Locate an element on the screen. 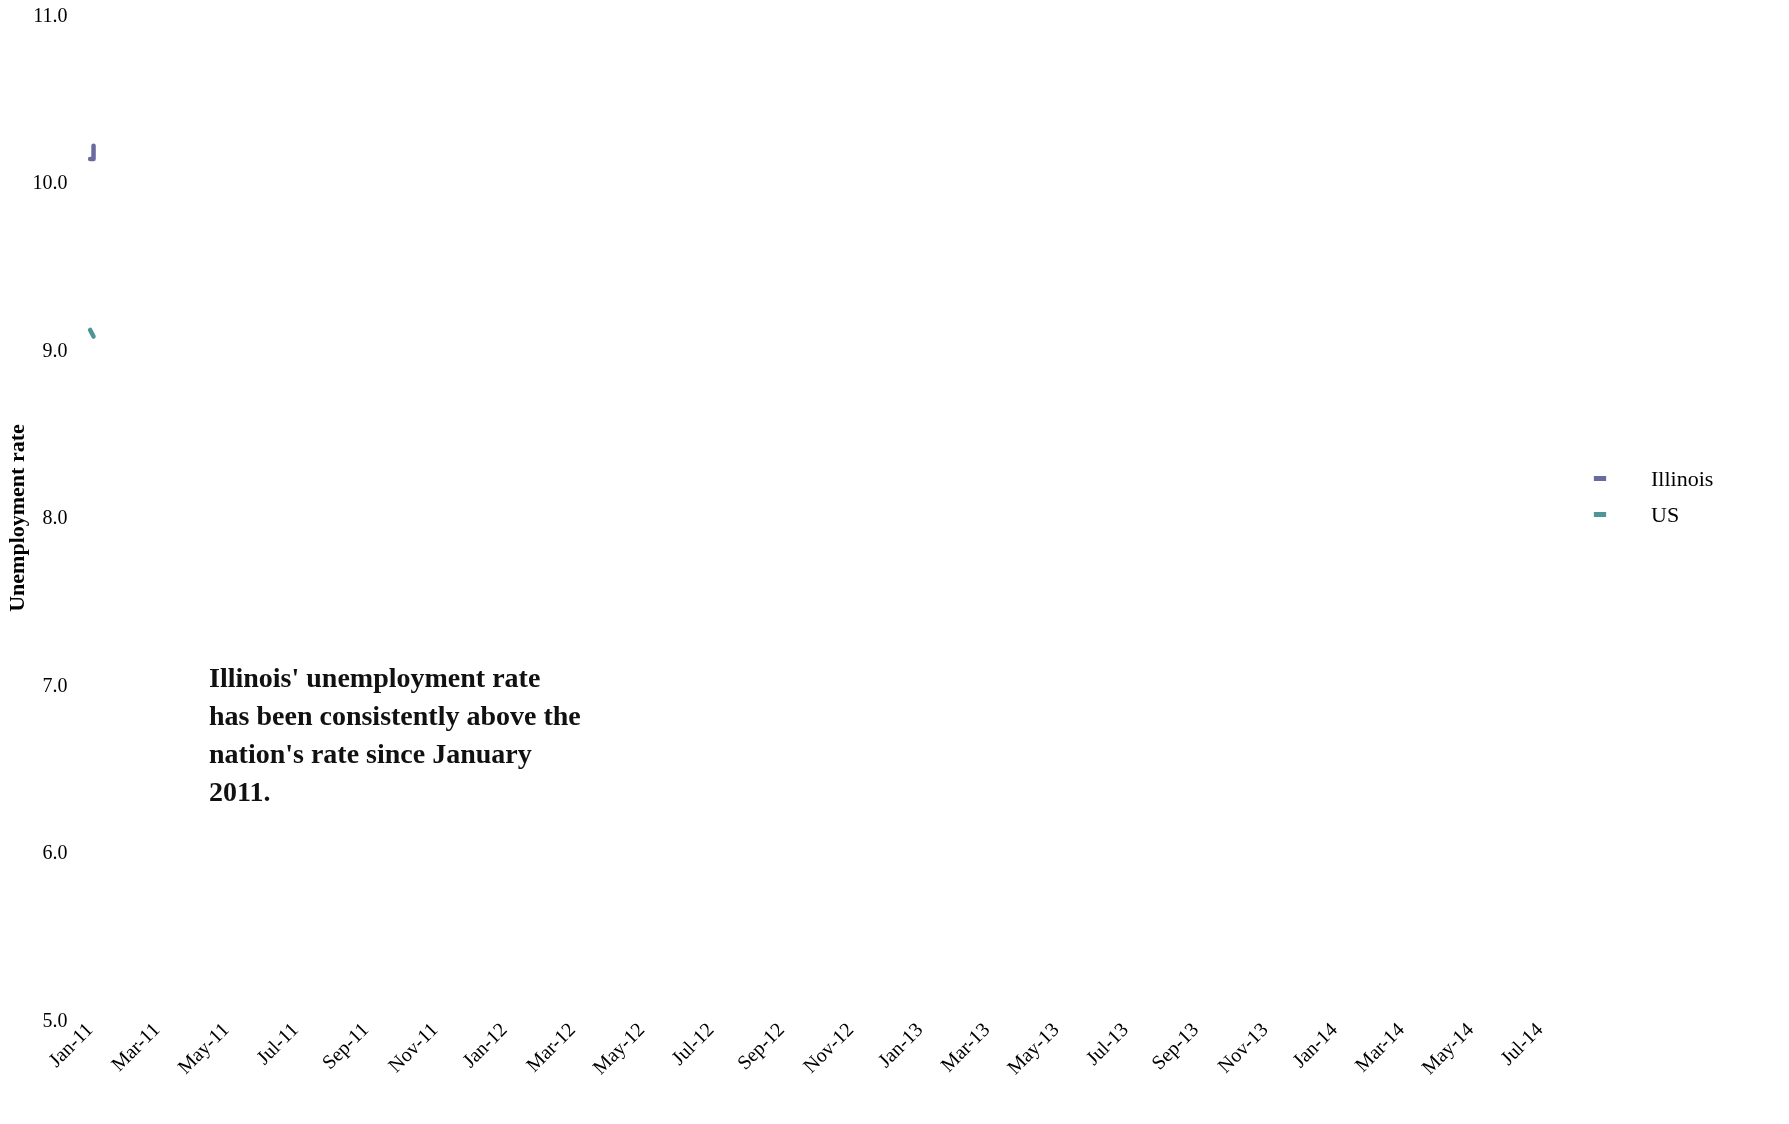 This screenshot has width=1789, height=1124. legend-label: US is located at coordinates (1665, 514).